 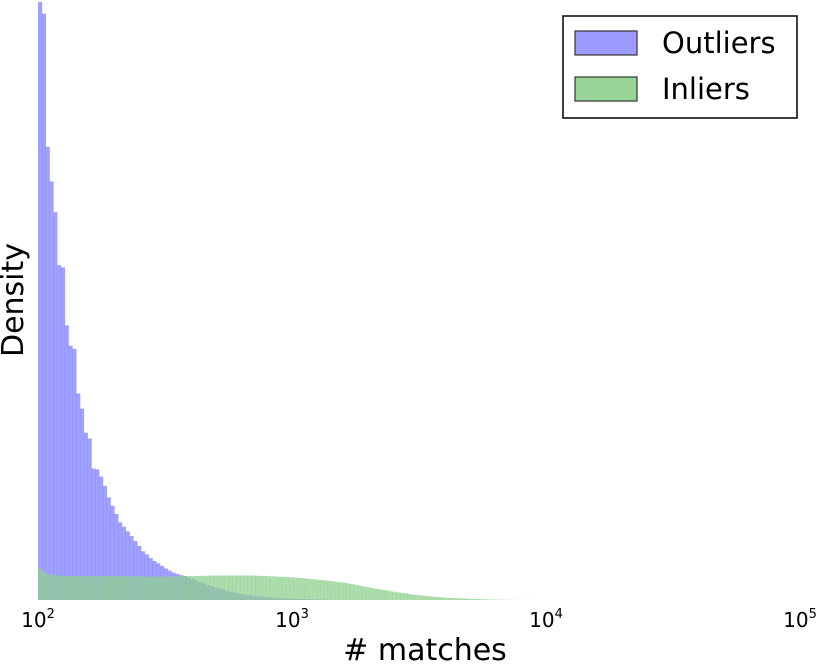 What do you see at coordinates (800, 619) in the screenshot?
I see `x-tick-label: 105` at bounding box center [800, 619].